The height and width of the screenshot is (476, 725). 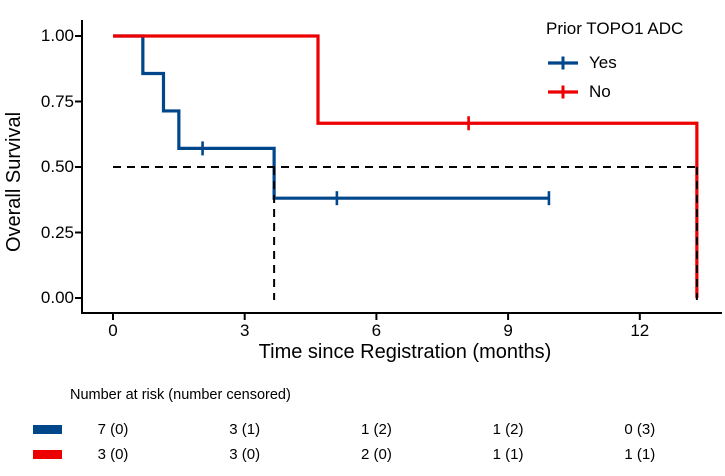 What do you see at coordinates (14, 182) in the screenshot?
I see `y-axis-title: Overall Survival` at bounding box center [14, 182].